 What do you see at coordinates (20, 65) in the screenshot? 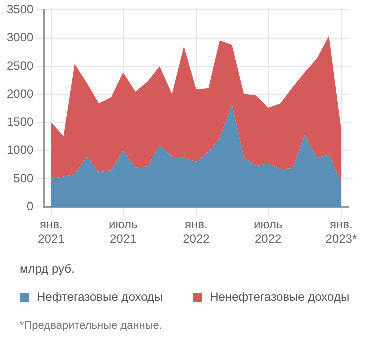
I see `y-tick-label: 2500` at bounding box center [20, 65].